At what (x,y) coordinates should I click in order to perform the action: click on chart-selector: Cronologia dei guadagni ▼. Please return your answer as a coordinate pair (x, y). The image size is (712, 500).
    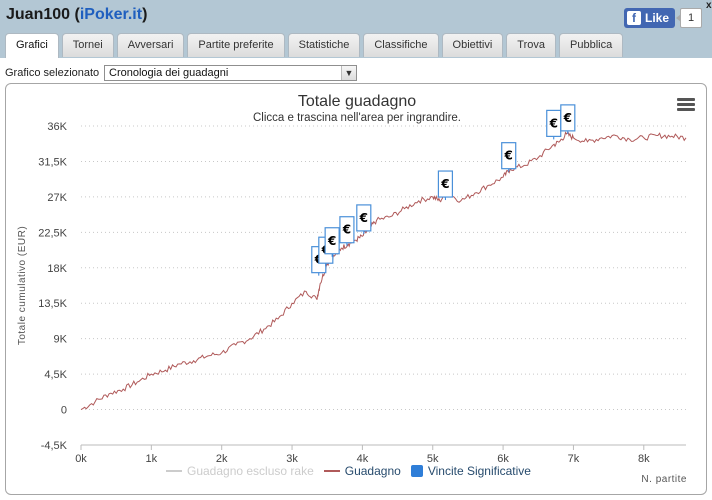
    Looking at the image, I should click on (230, 73).